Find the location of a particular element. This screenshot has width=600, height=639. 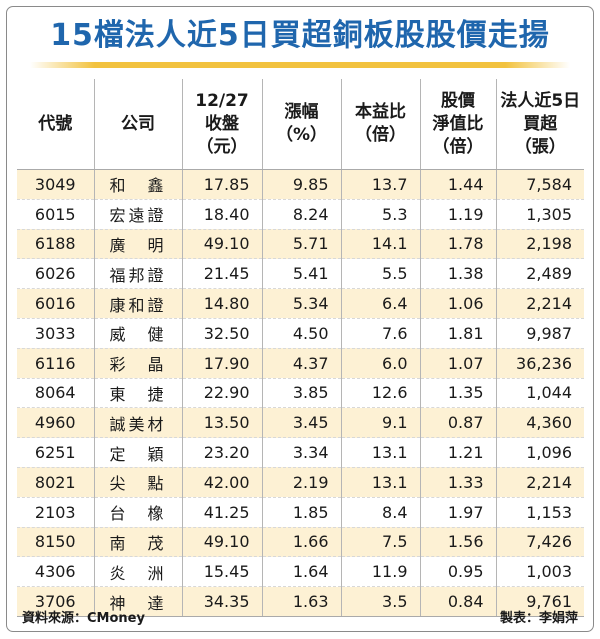

close-cell: 49.10 is located at coordinates (221, 542).